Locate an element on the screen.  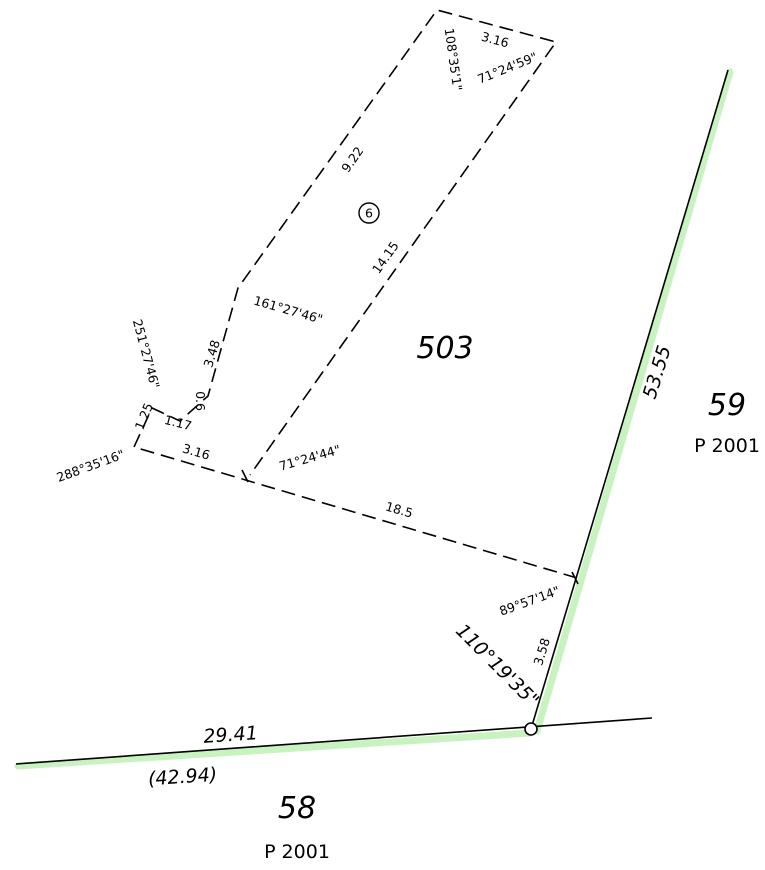
bottom-boundary-line is located at coordinates (334, 741).